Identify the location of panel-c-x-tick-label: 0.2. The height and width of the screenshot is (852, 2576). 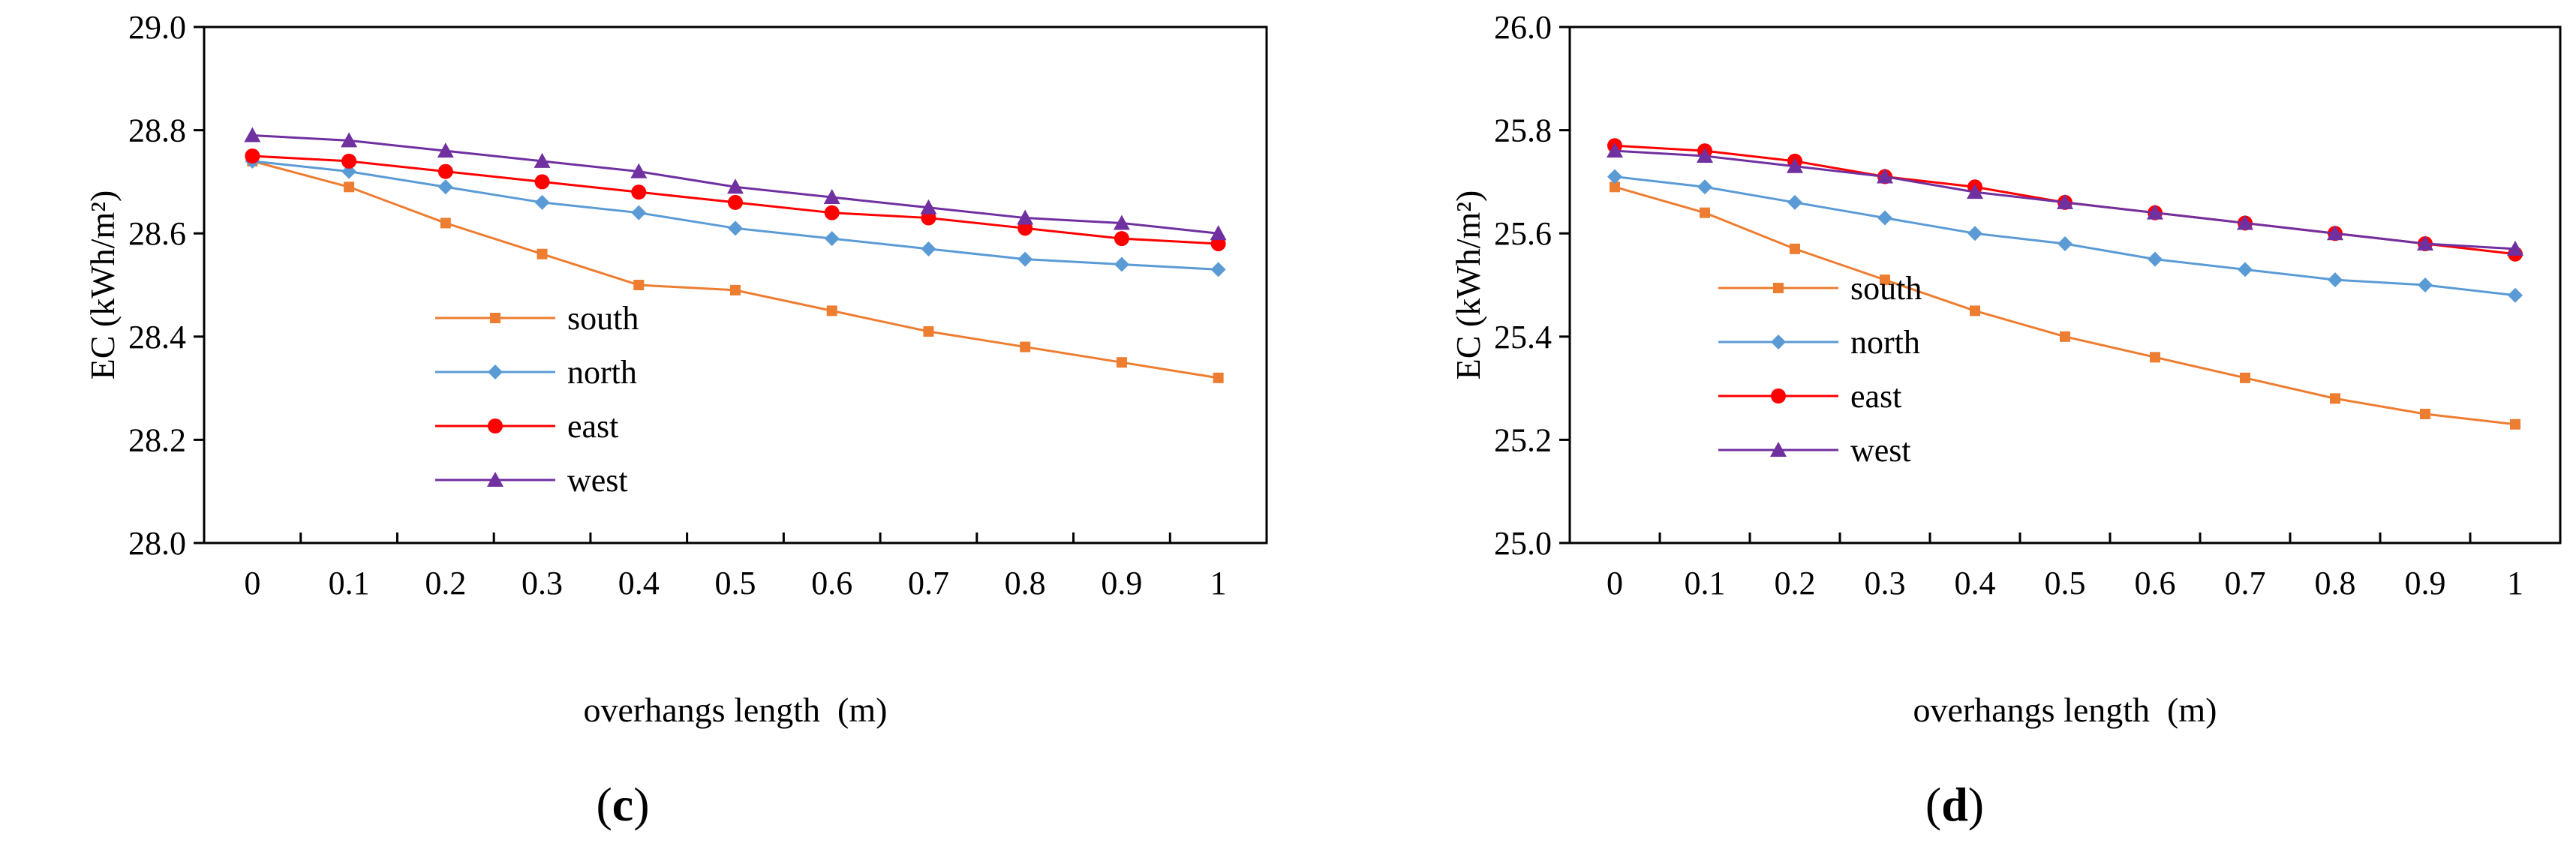
(445, 583).